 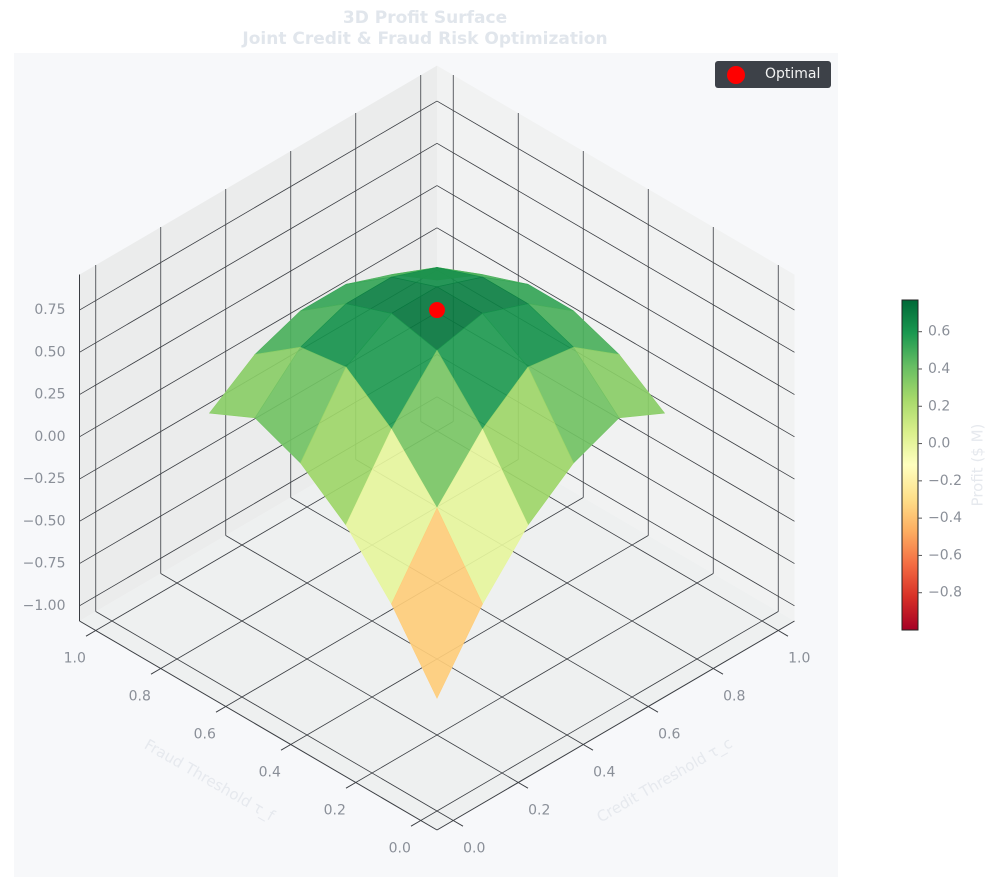 I want to click on colorbar-tick-label: −0.4, so click(x=945, y=518).